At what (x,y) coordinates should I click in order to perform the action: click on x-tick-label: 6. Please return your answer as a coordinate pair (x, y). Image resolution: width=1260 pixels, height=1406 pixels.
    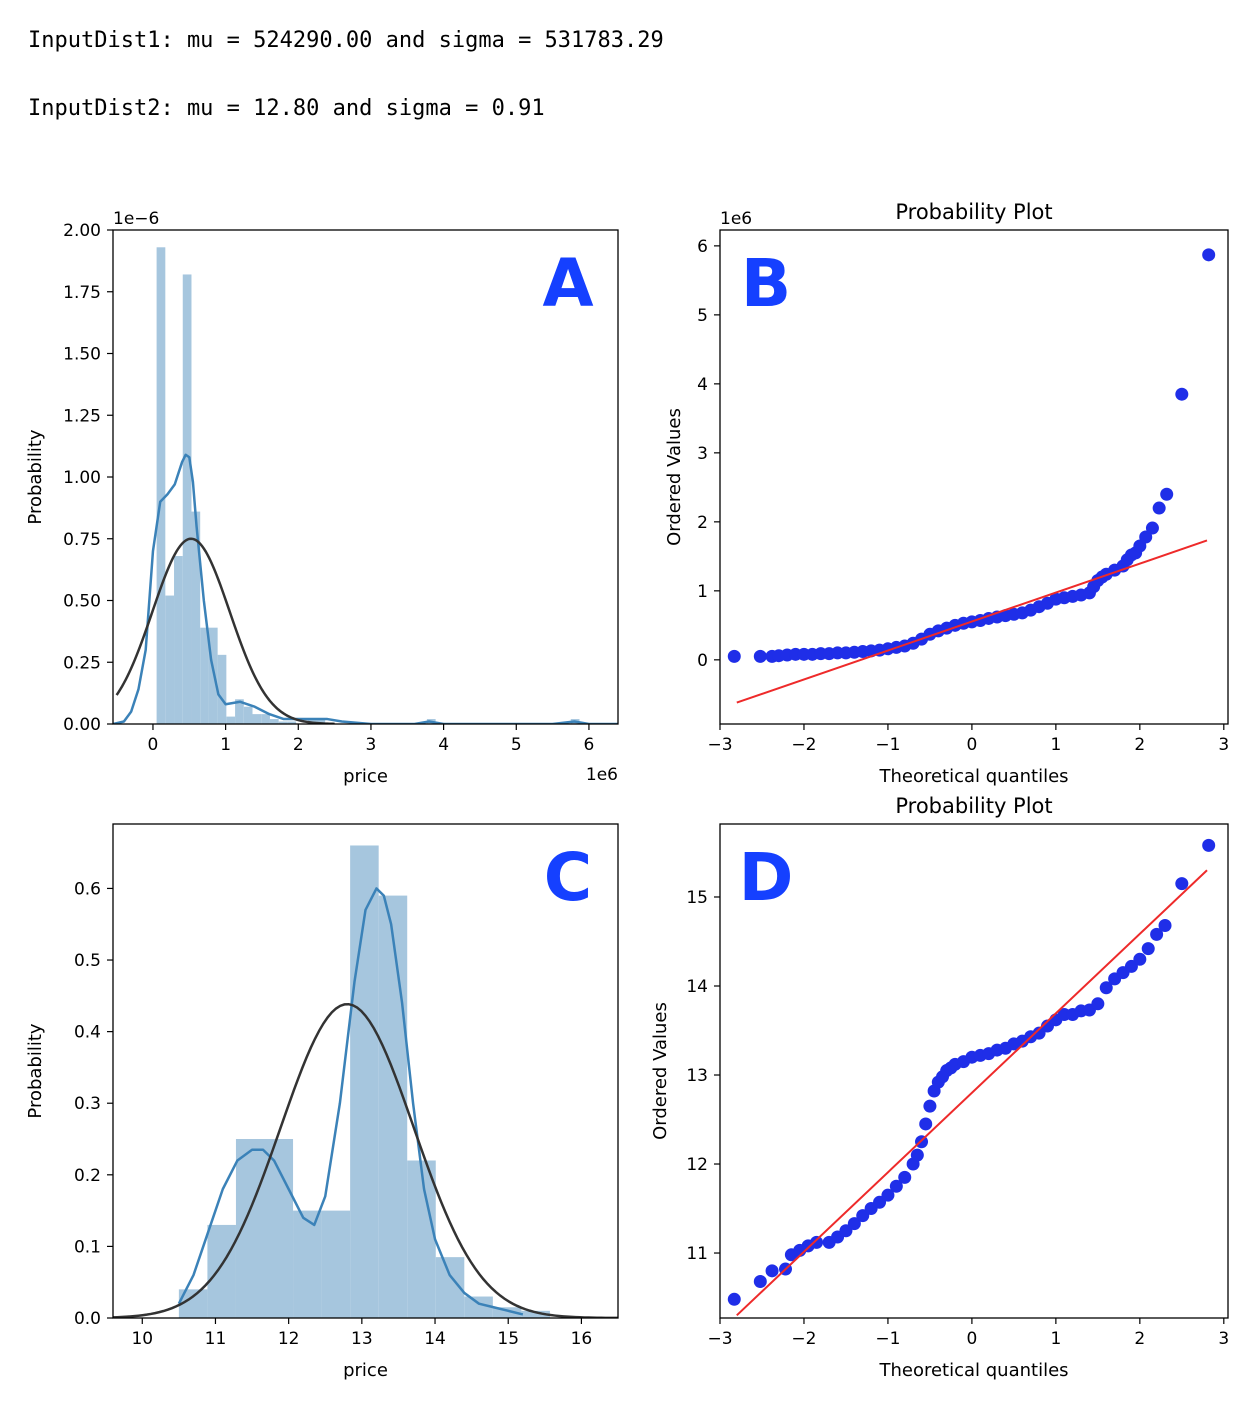
    Looking at the image, I should click on (589, 745).